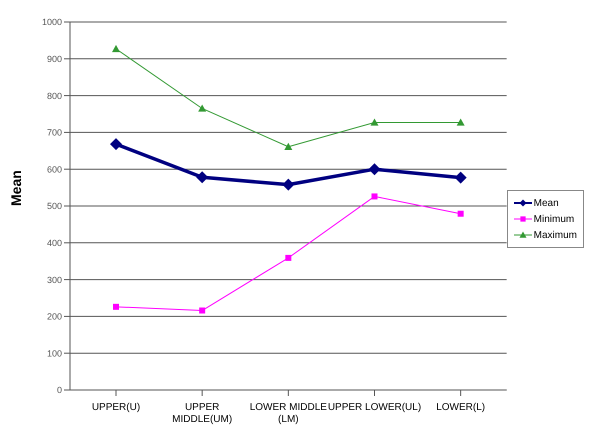  What do you see at coordinates (54, 317) in the screenshot?
I see `y-tick-label: 200` at bounding box center [54, 317].